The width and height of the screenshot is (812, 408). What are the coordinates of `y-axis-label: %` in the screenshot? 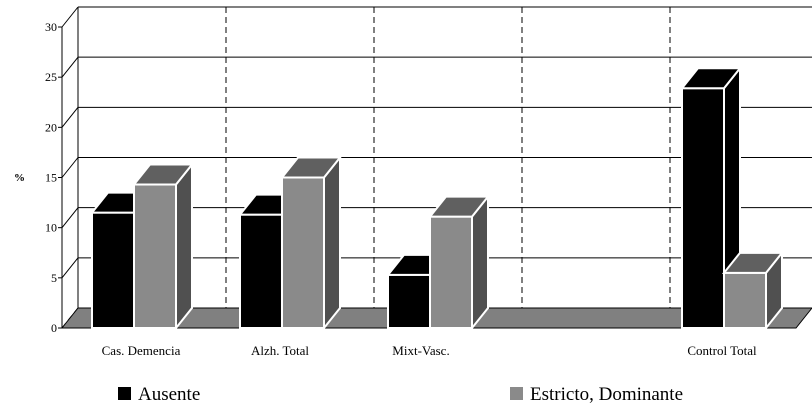 It's located at (19, 178).